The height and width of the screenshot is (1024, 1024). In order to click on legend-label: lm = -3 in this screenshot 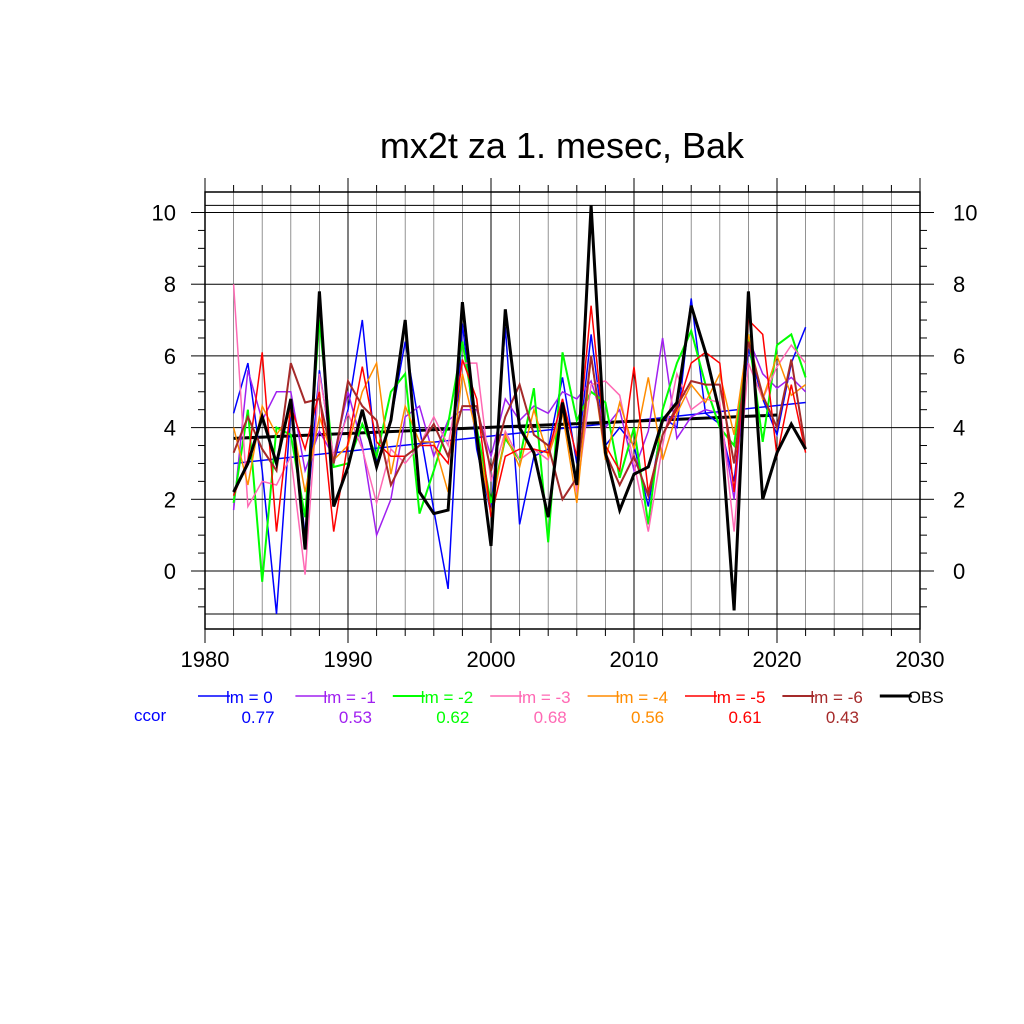, I will do `click(544, 697)`.